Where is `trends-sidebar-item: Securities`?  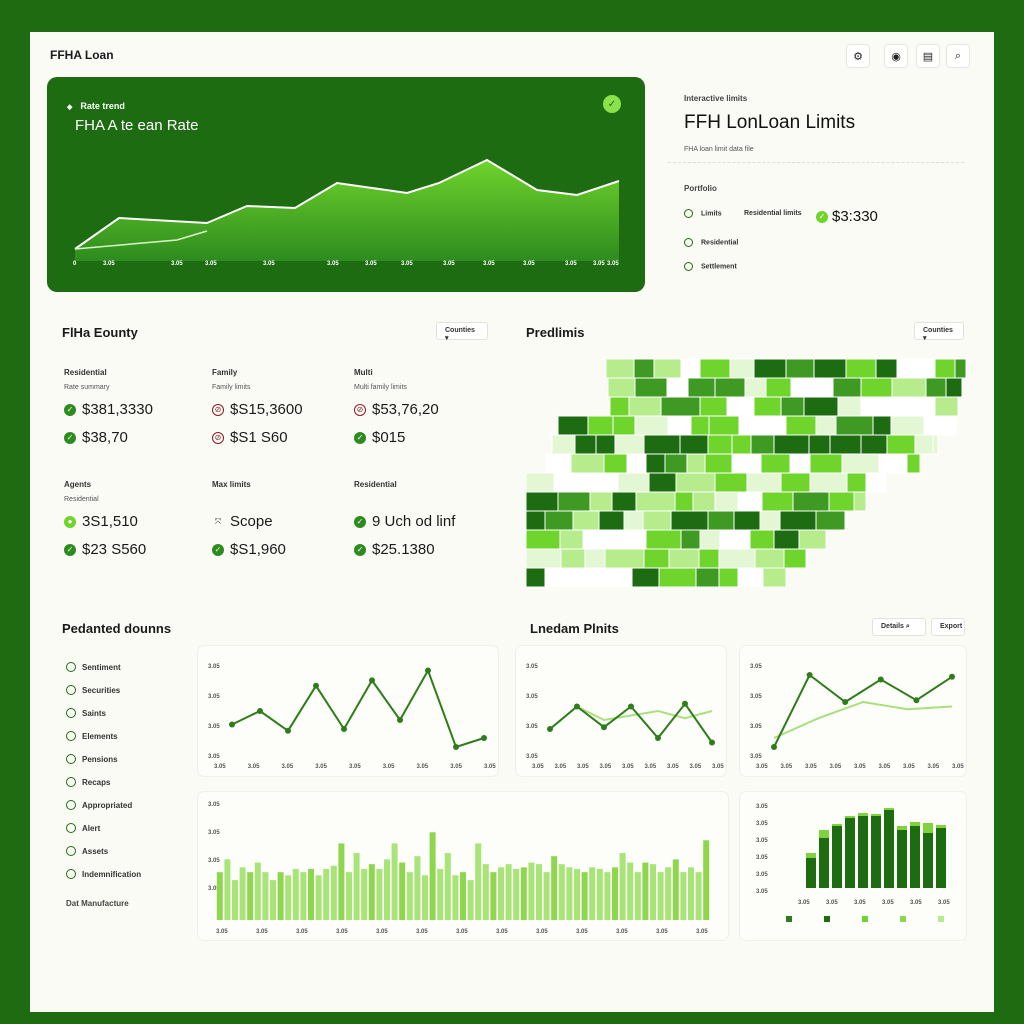
trends-sidebar-item: Securities is located at coordinates (93, 690).